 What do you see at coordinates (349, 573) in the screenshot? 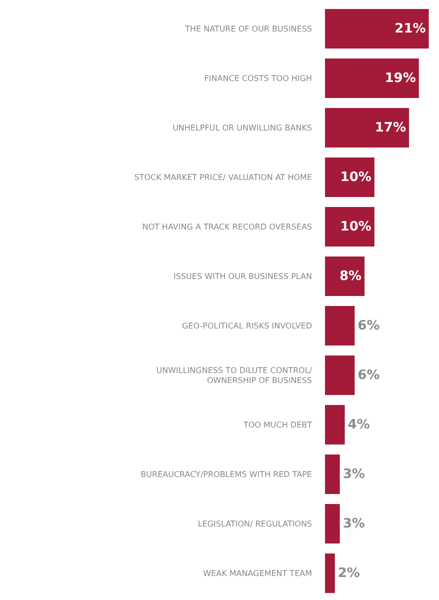
I see `data-label: 2%` at bounding box center [349, 573].